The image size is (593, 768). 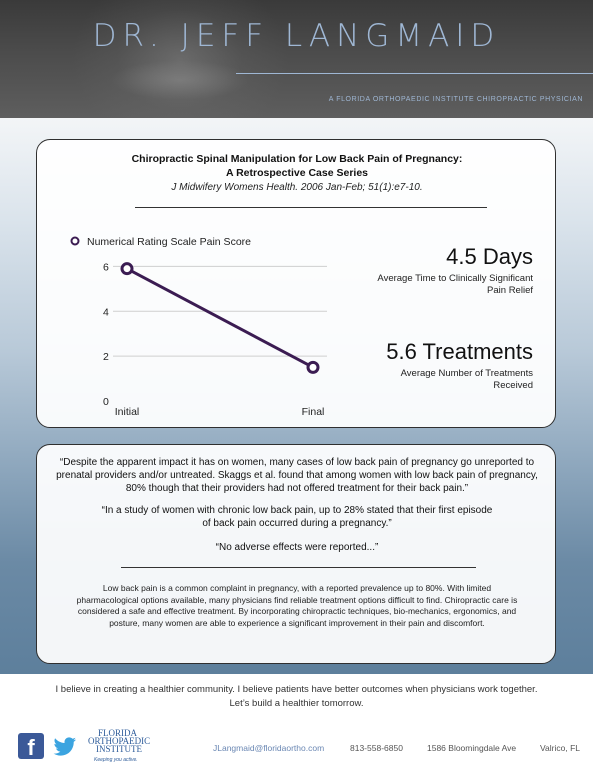 What do you see at coordinates (106, 357) in the screenshot?
I see `y-tick-label: 2` at bounding box center [106, 357].